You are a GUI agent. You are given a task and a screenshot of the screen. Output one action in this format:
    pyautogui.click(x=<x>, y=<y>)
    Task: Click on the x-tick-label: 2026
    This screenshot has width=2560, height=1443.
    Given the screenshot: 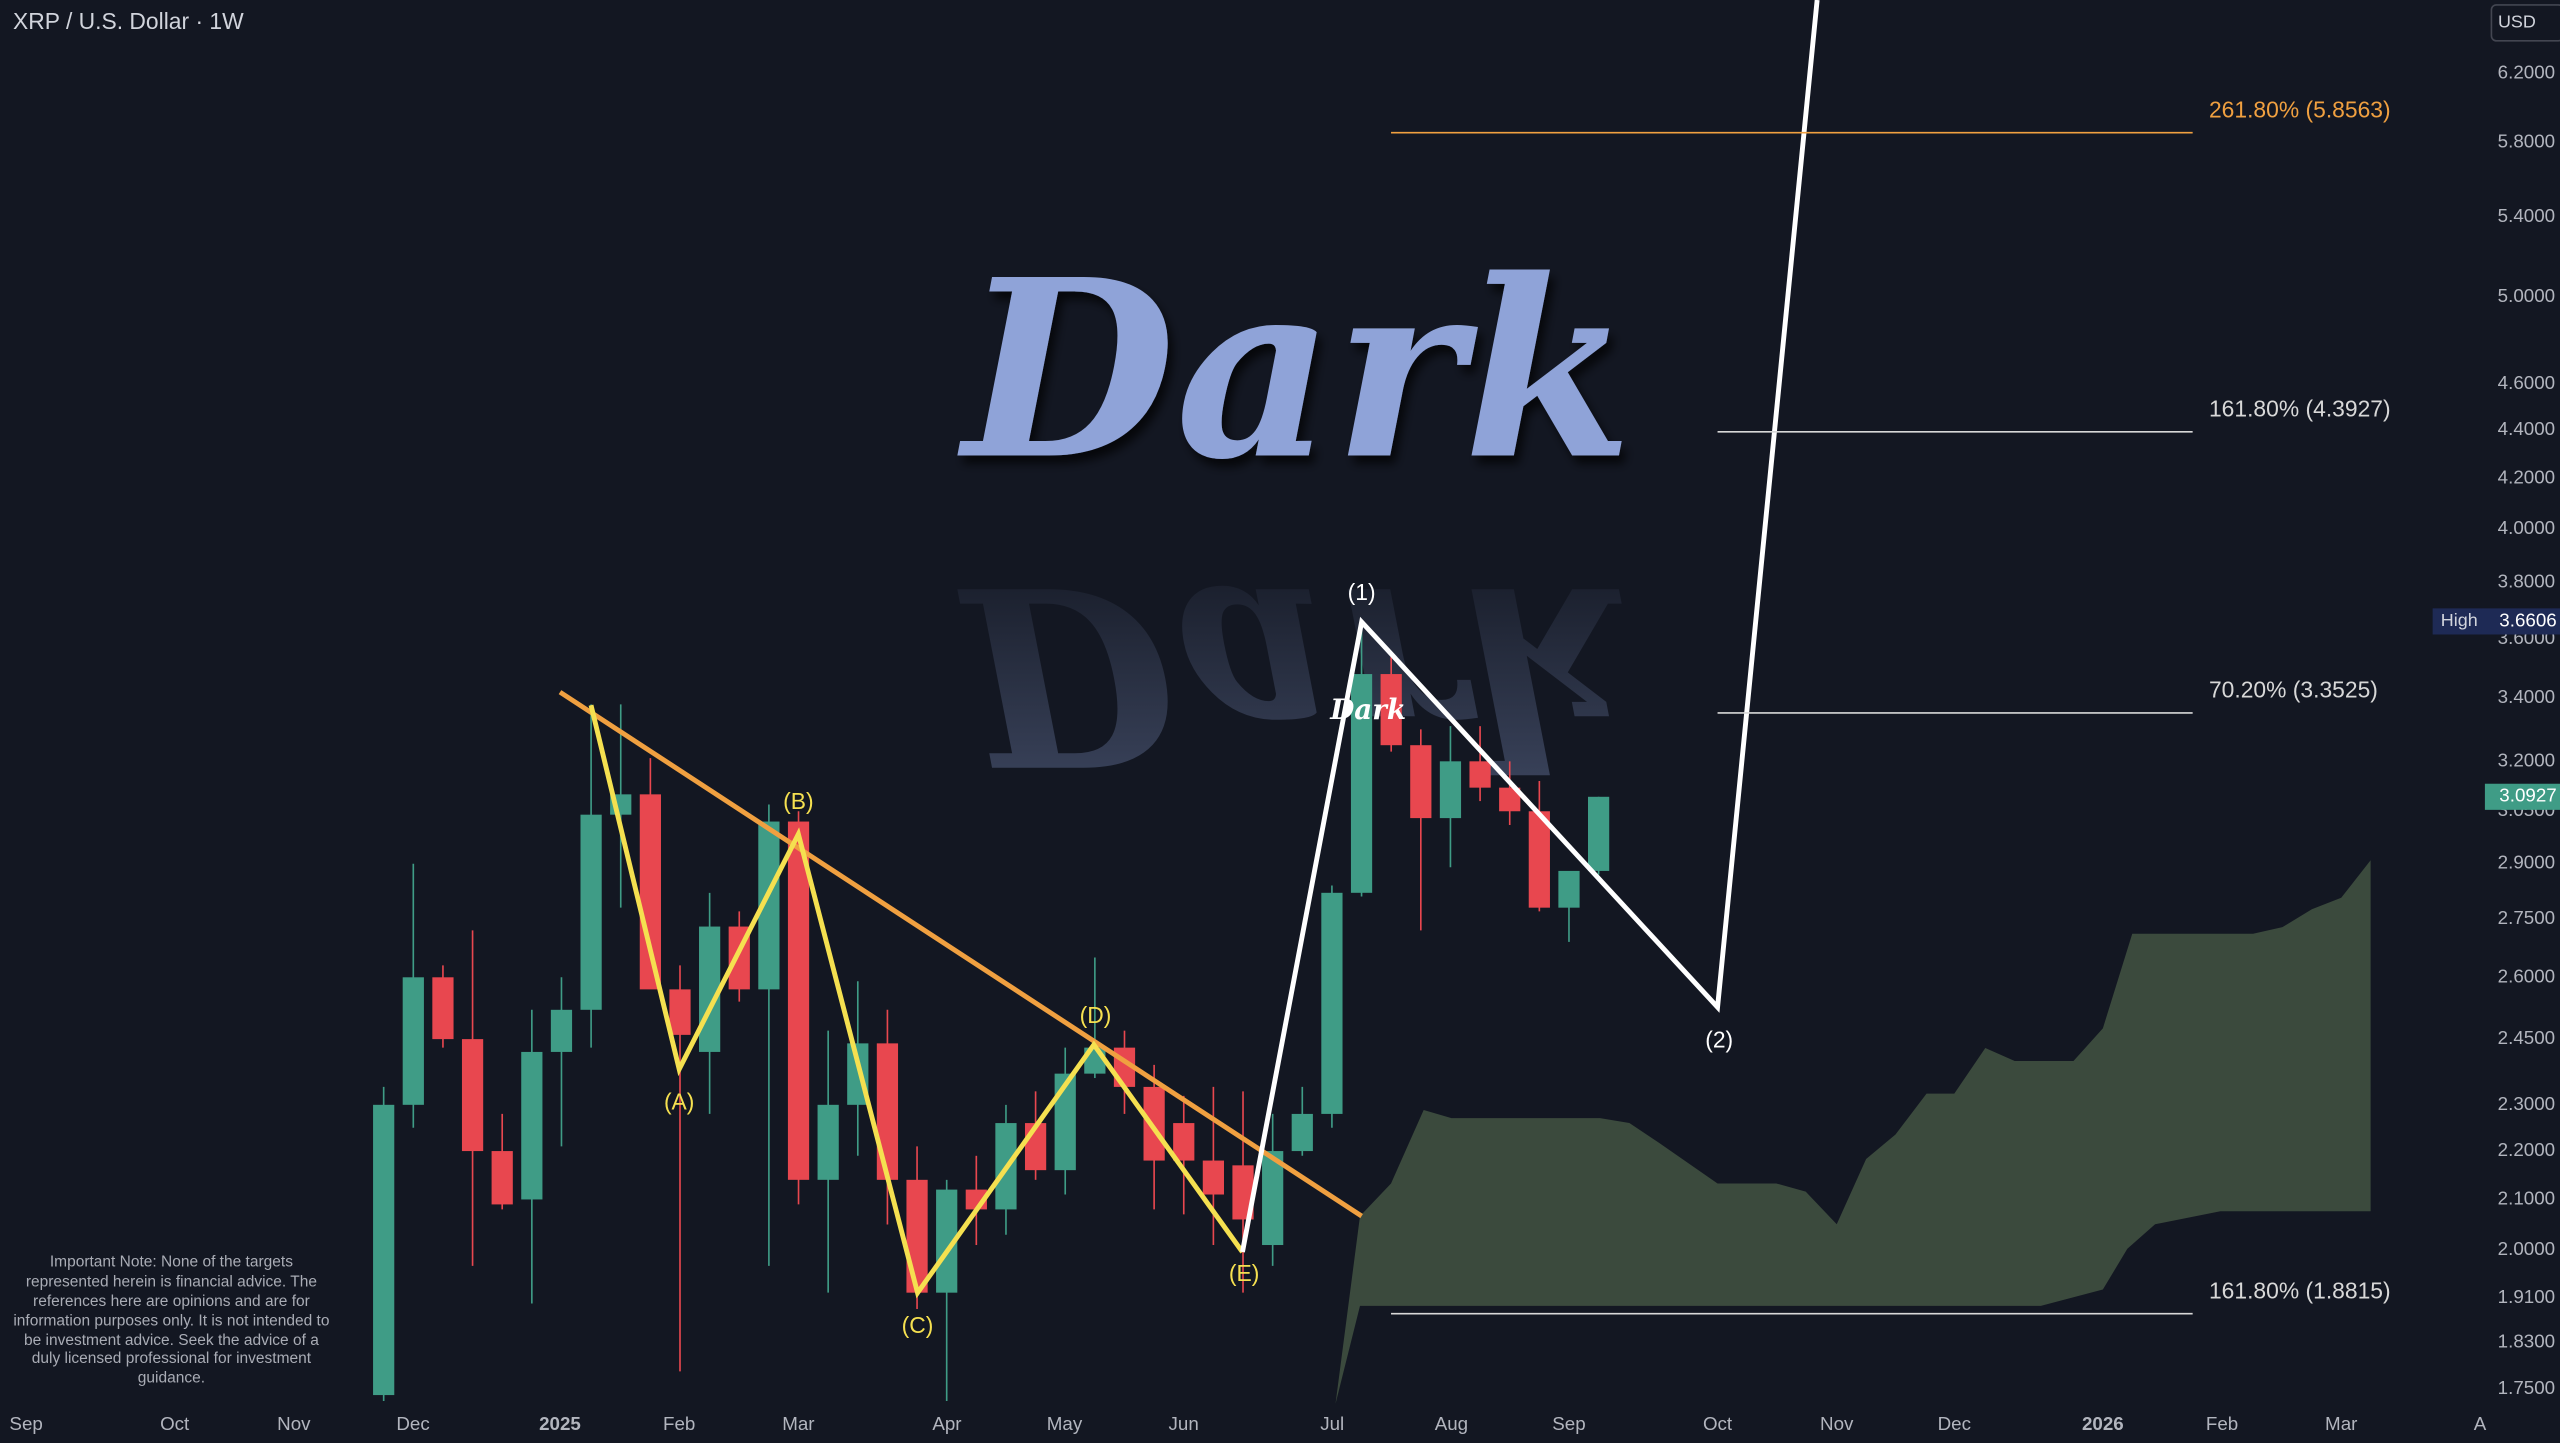 What is the action you would take?
    pyautogui.click(x=2103, y=1423)
    